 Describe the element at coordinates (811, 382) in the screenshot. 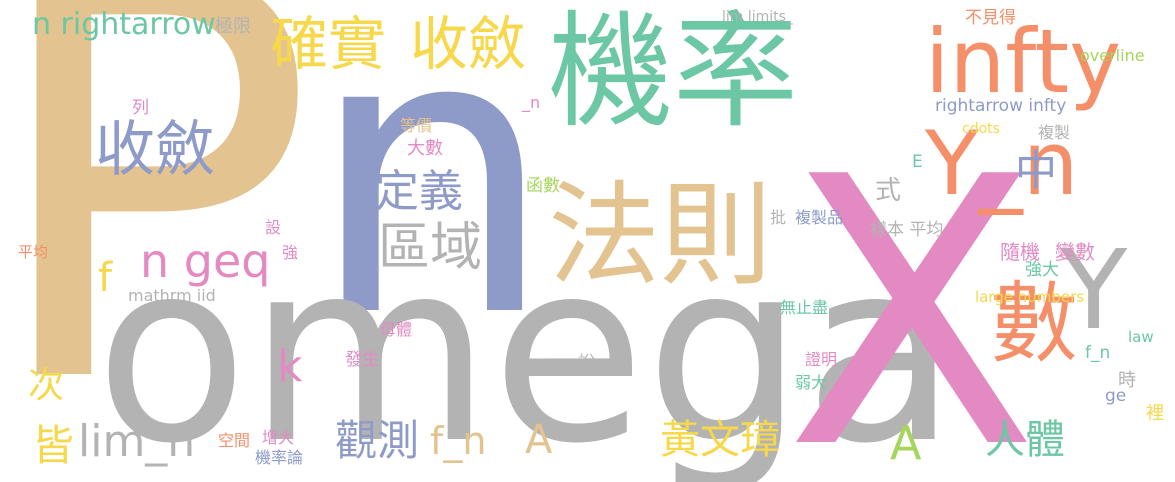

I see `cloud-word: 弱大` at that location.